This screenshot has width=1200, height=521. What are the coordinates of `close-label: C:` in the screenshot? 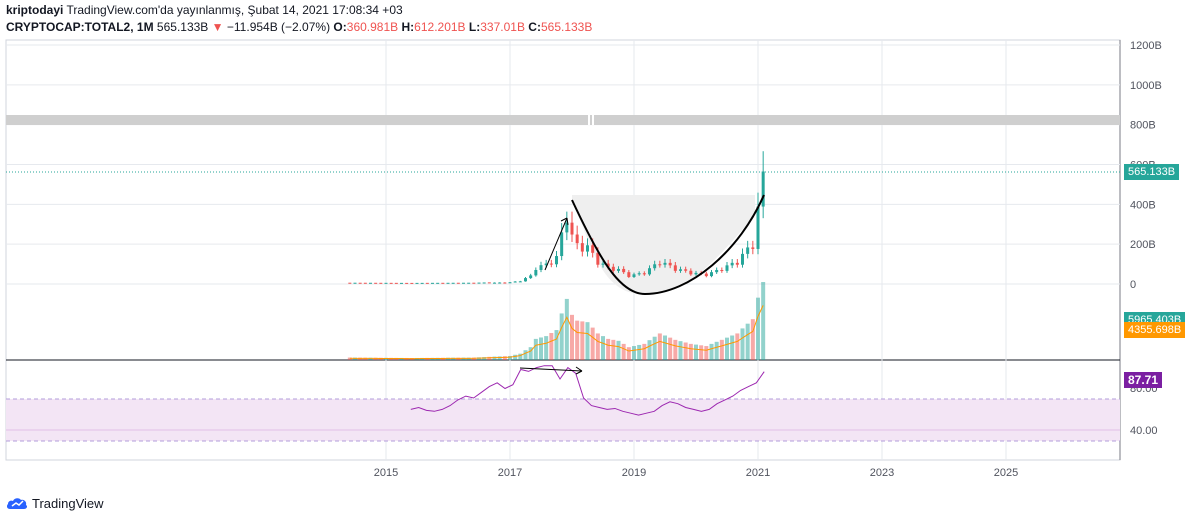 It's located at (534, 27).